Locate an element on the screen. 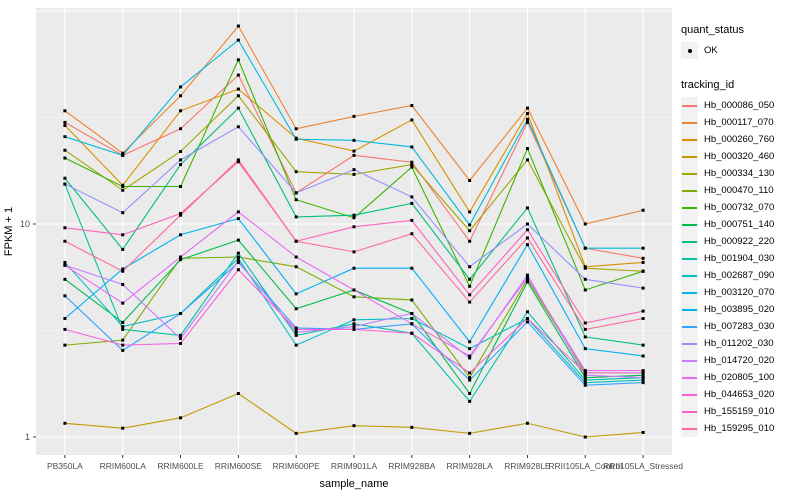 The image size is (800, 500). legend-entry: Hb_000732_070 is located at coordinates (740, 207).